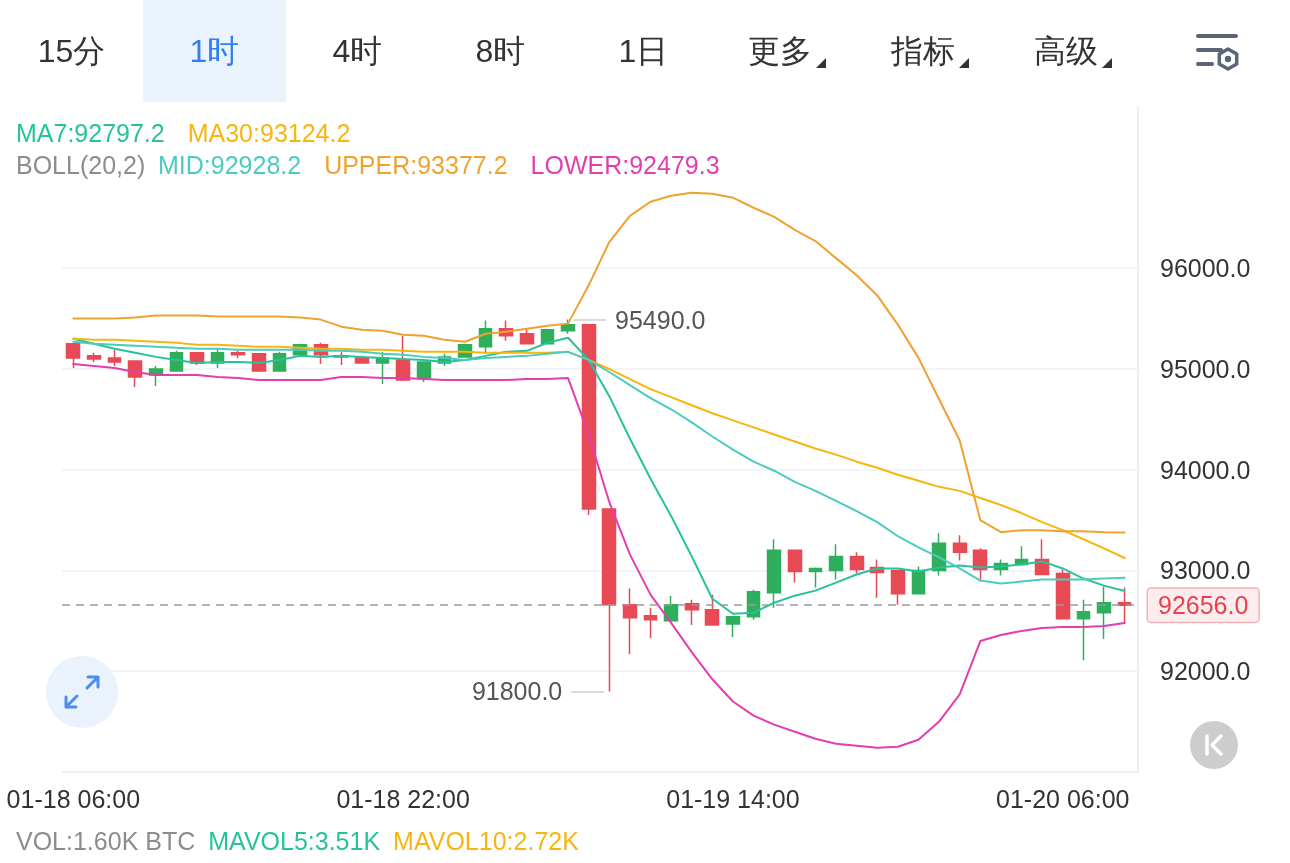  Describe the element at coordinates (1205, 368) in the screenshot. I see `y-tick-label: 95000.0` at that location.